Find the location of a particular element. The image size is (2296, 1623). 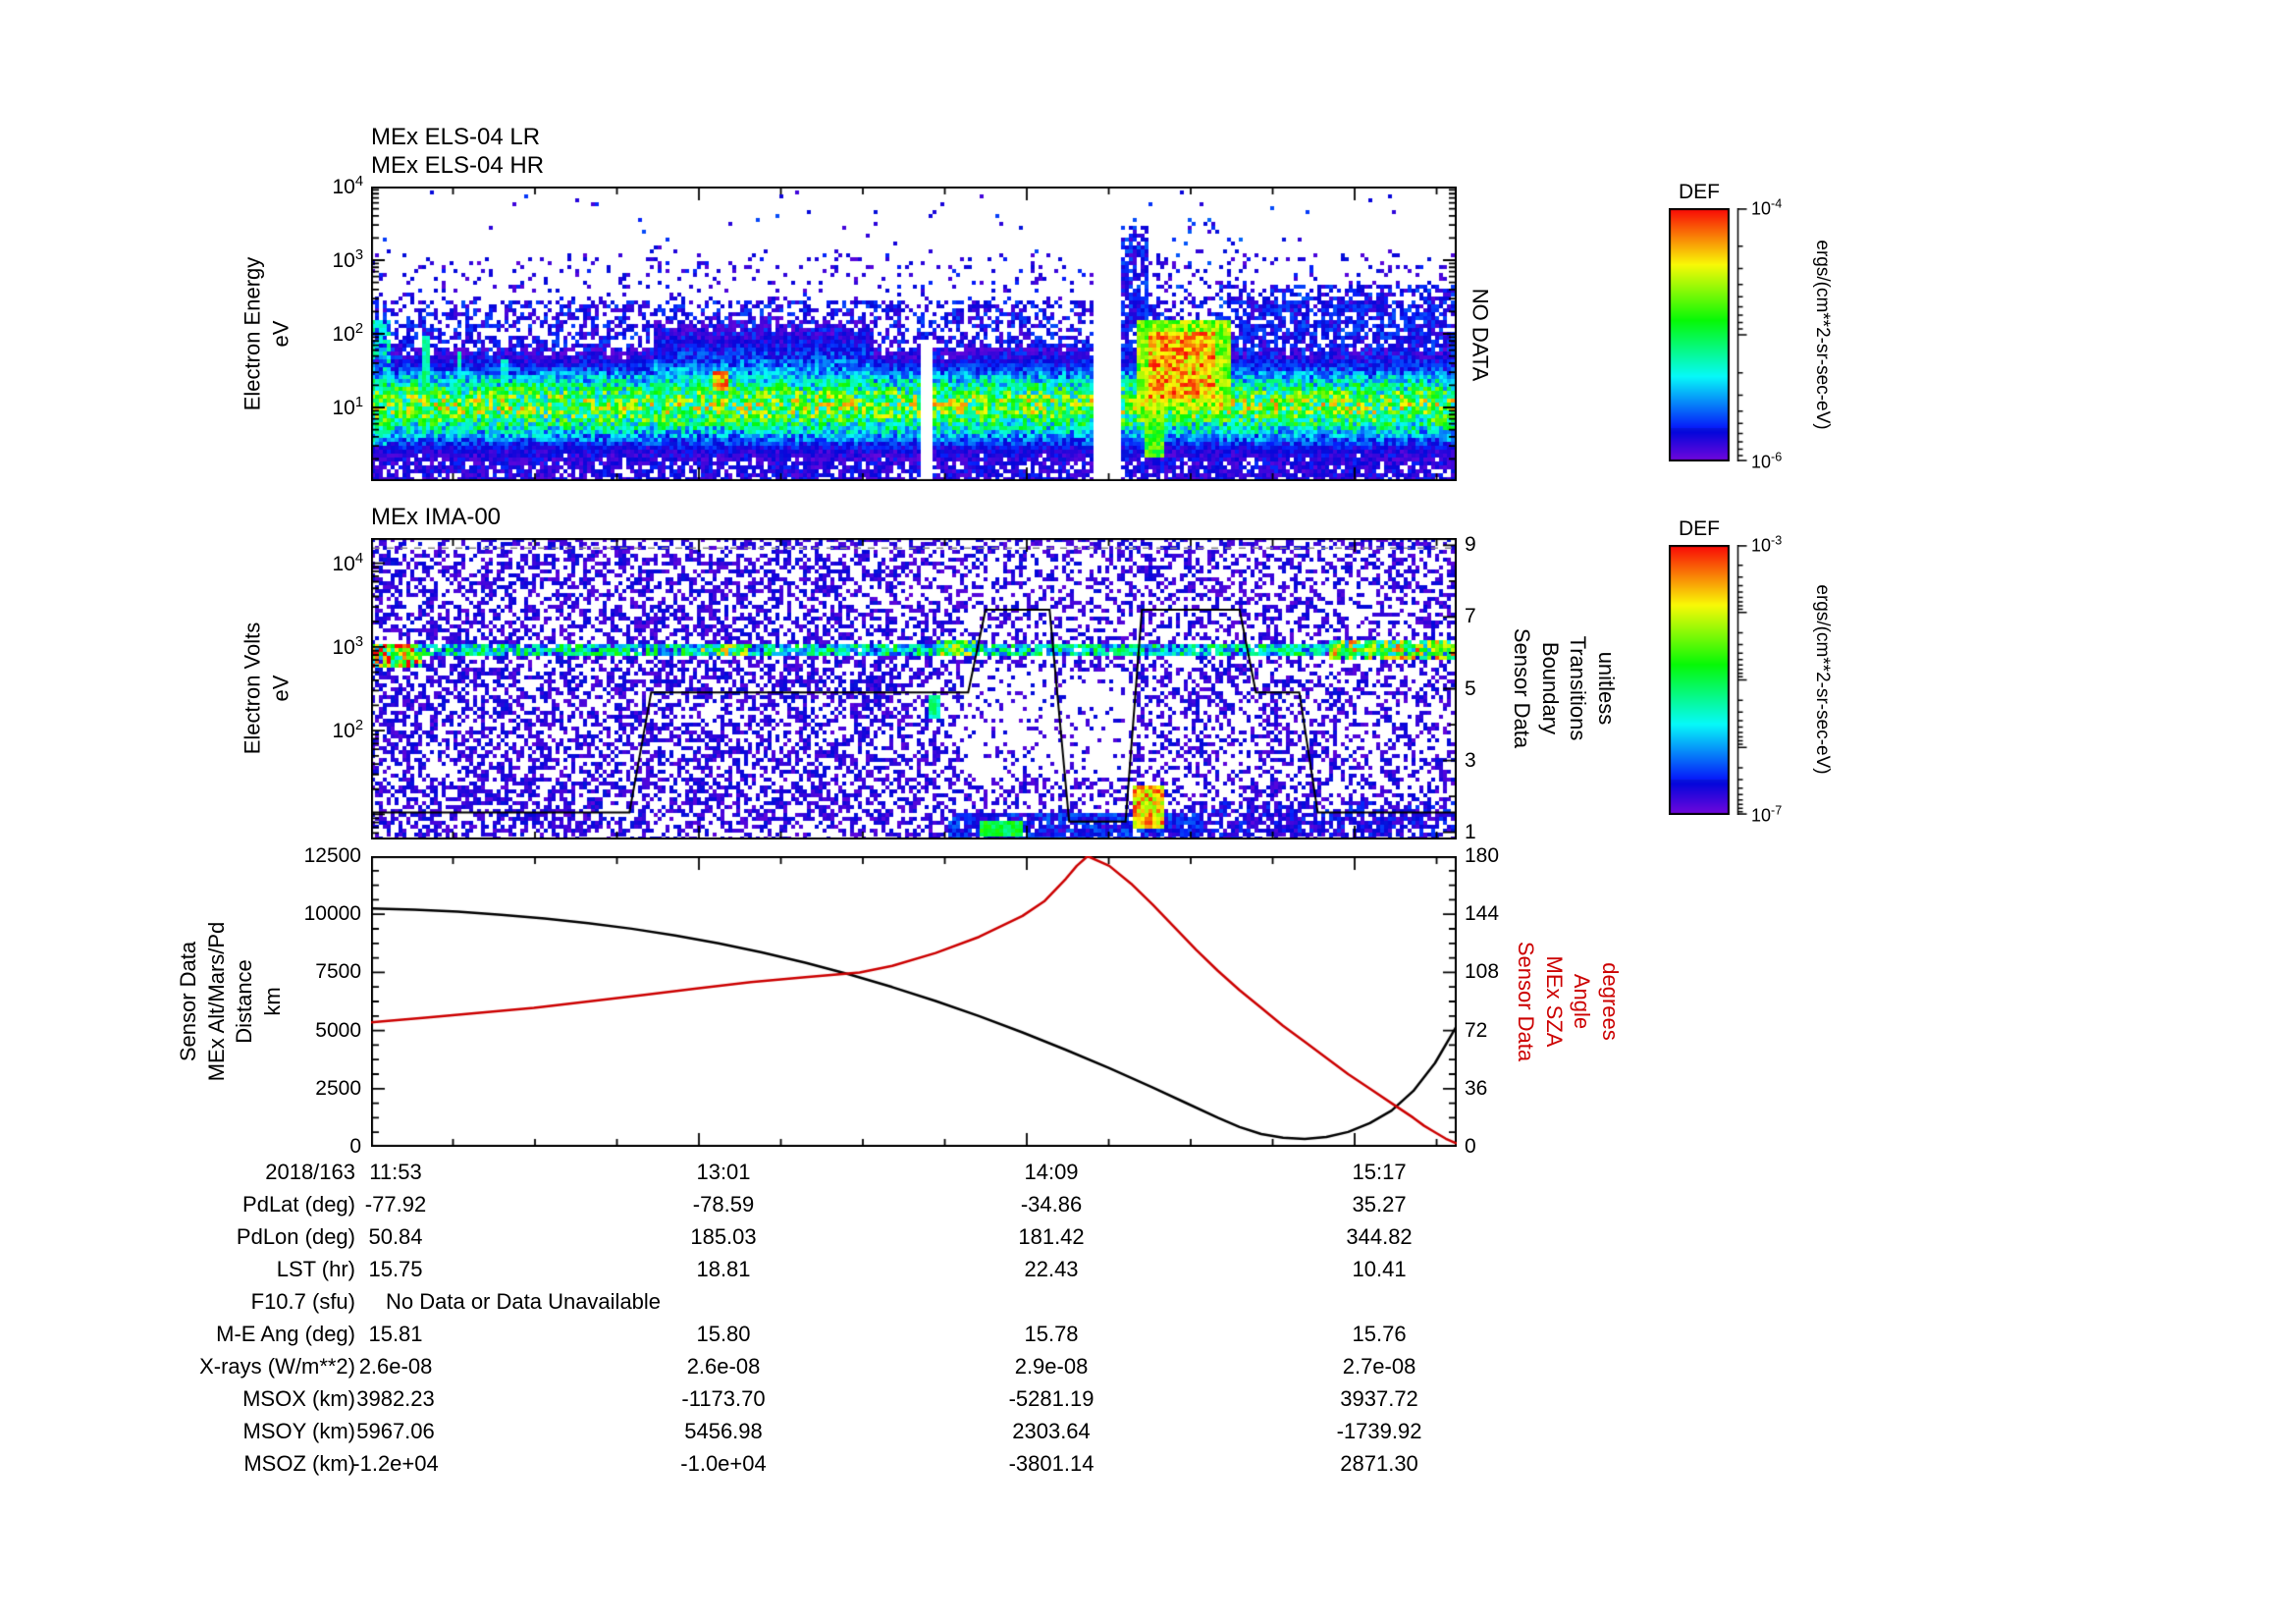

table-row-label: M-E Ang (deg) is located at coordinates (285, 1334).